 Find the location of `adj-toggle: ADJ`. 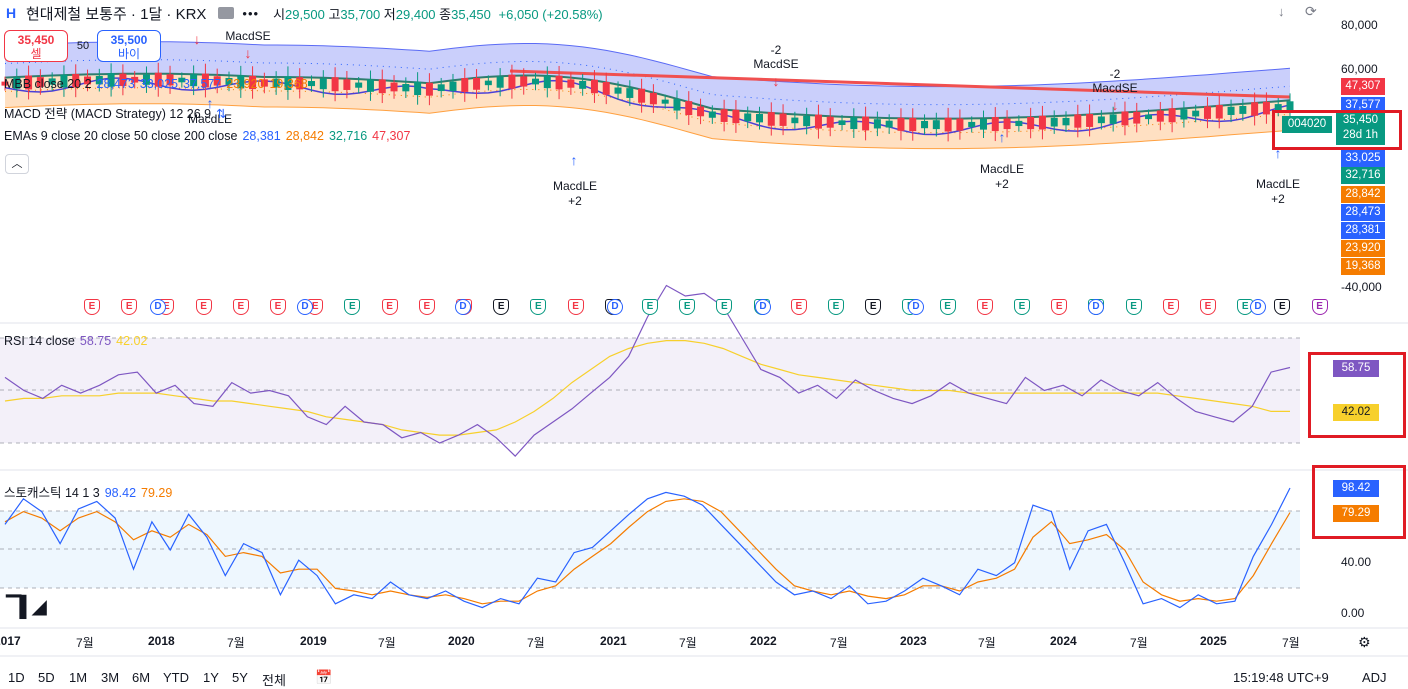

adj-toggle: ADJ is located at coordinates (1374, 677).